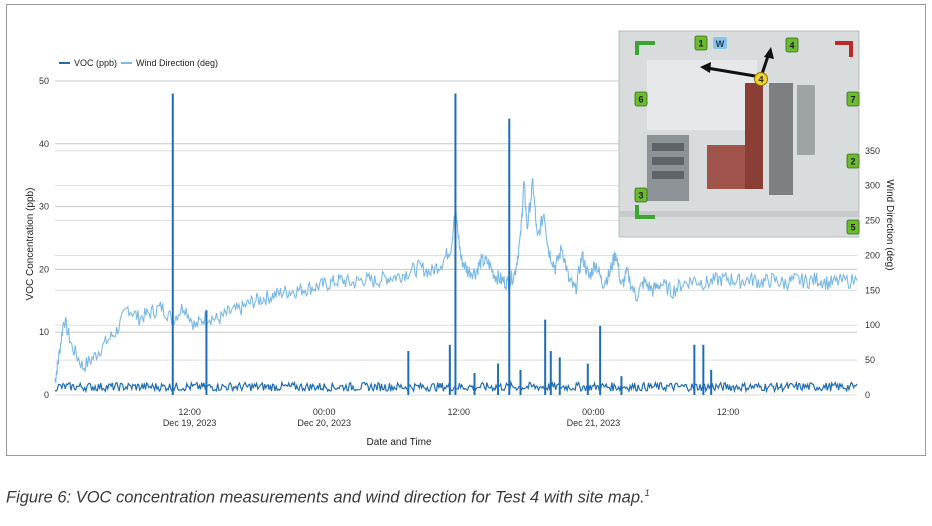 This screenshot has width=932, height=526. Describe the element at coordinates (44, 238) in the screenshot. I see `y-axis-ticks: 0 10 20 30 40 50` at that location.